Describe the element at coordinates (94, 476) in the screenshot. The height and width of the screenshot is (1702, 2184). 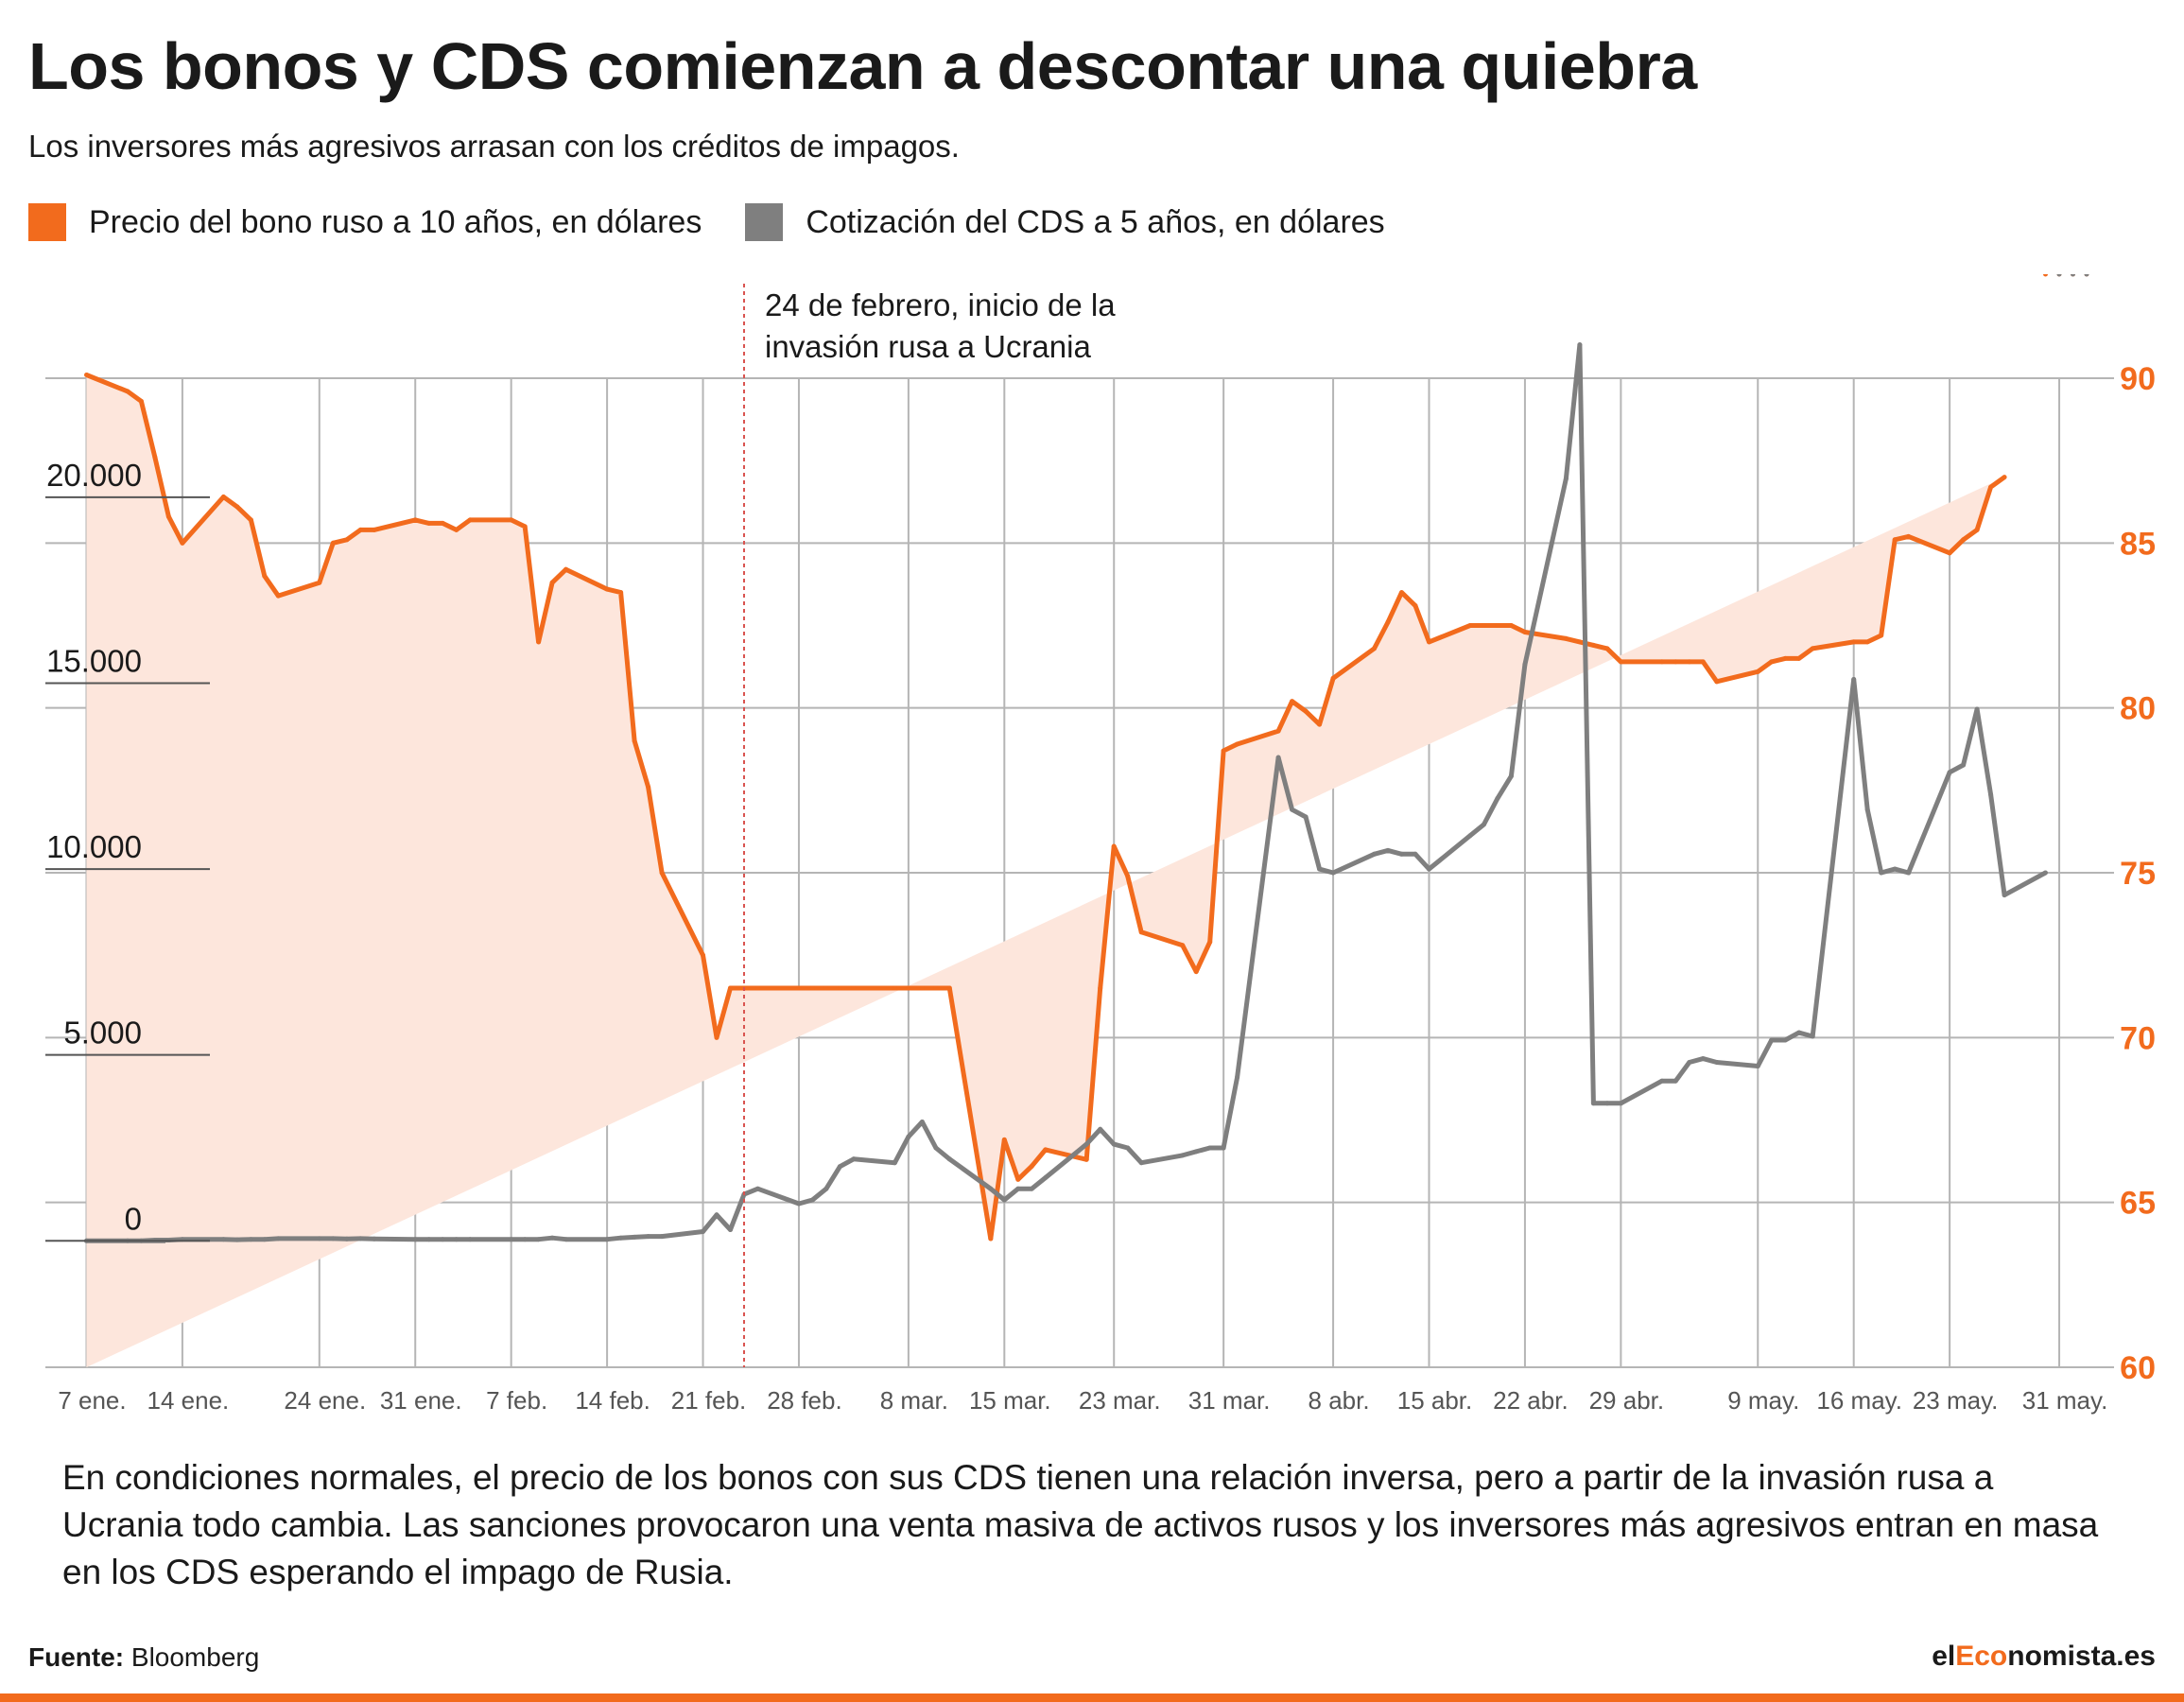
I see `y-tick-label-left: 20.000` at that location.